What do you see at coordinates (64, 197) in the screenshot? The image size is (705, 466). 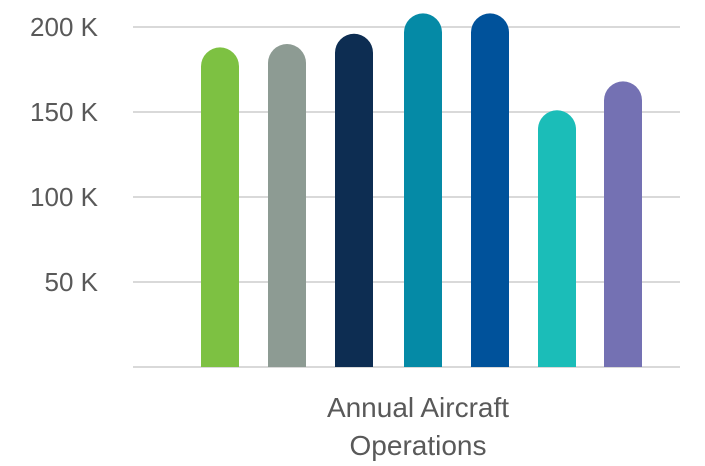 I see `y-tick-label: 100 K` at bounding box center [64, 197].